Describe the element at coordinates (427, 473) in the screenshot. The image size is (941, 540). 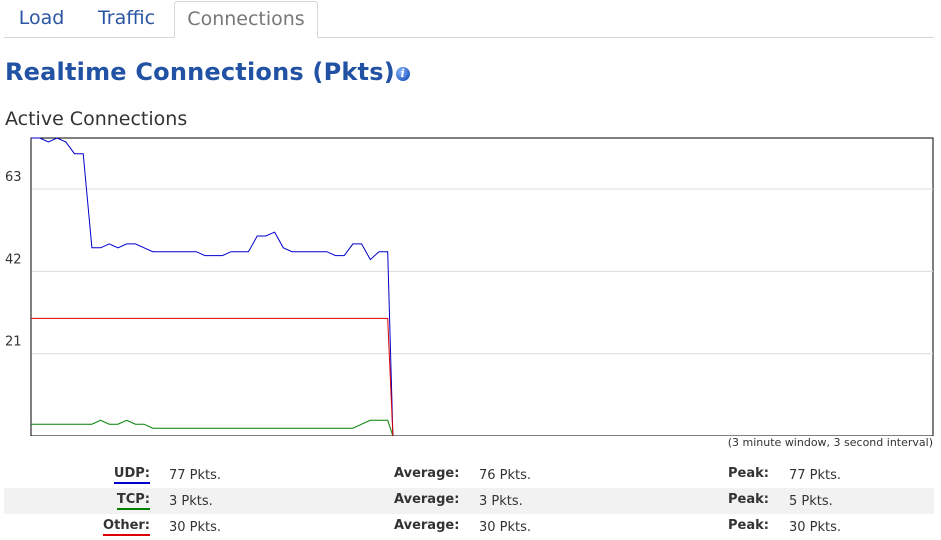
I see `udp-average-label: Average:` at that location.